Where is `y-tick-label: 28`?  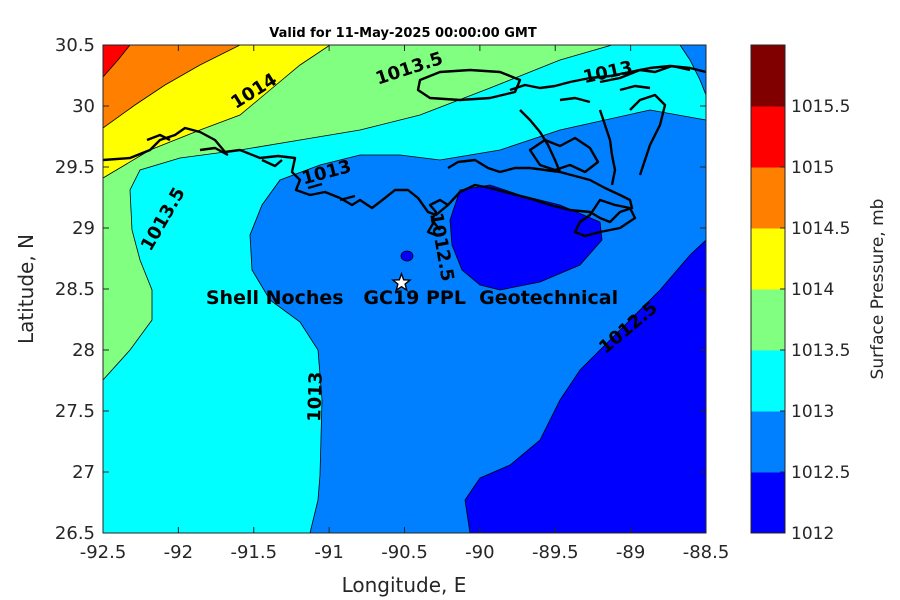
y-tick-label: 28 is located at coordinates (83, 350).